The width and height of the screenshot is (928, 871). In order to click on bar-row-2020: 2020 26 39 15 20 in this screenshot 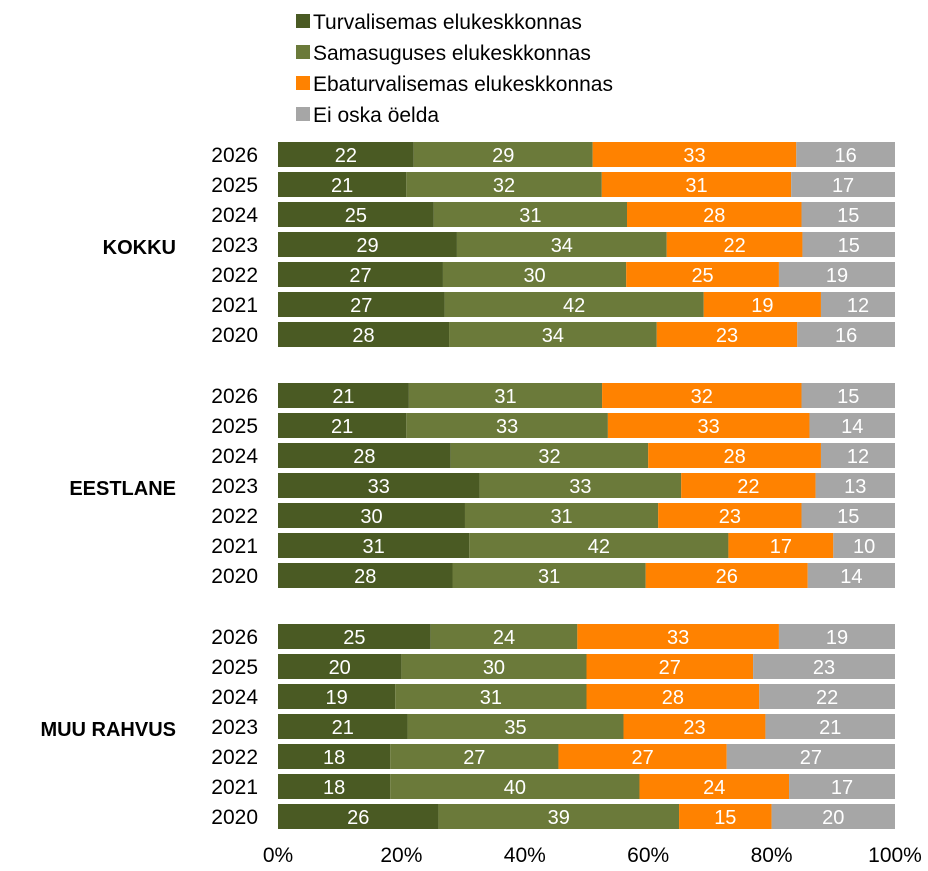, I will do `click(553, 816)`.